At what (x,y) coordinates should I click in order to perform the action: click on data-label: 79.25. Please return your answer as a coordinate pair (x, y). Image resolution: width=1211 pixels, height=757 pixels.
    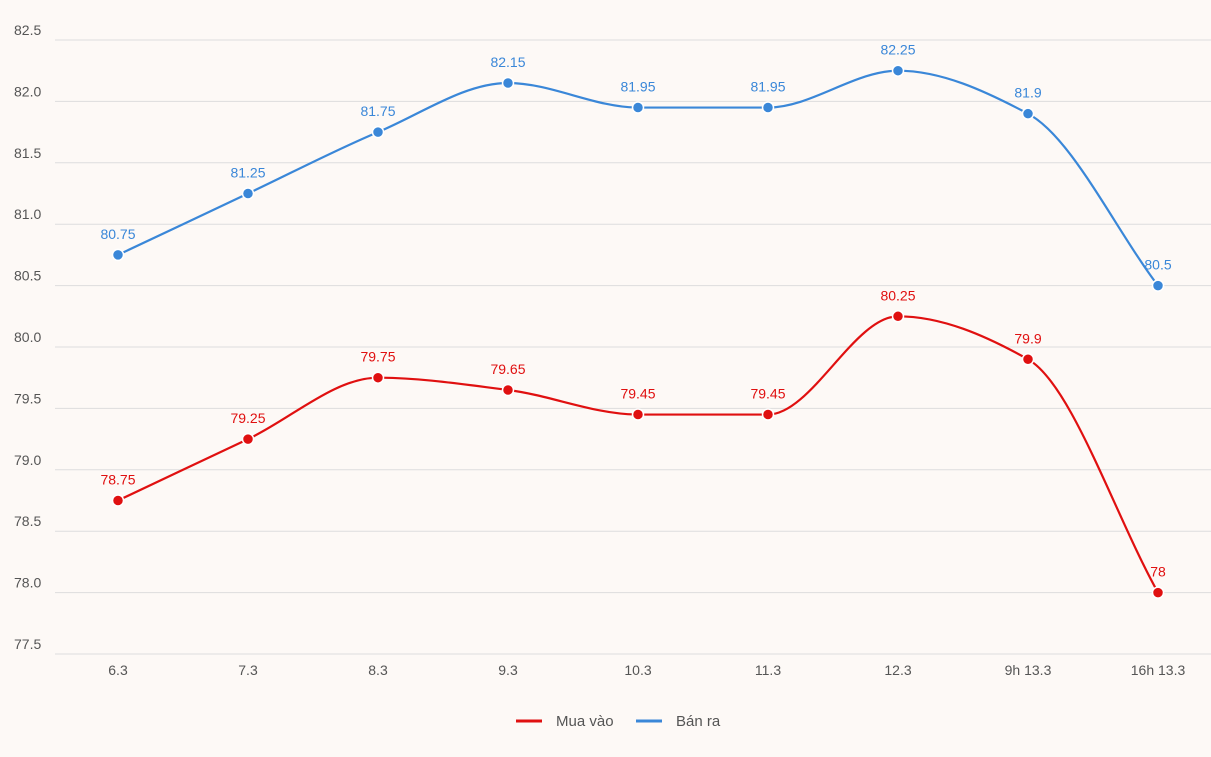
    Looking at the image, I should click on (247, 418).